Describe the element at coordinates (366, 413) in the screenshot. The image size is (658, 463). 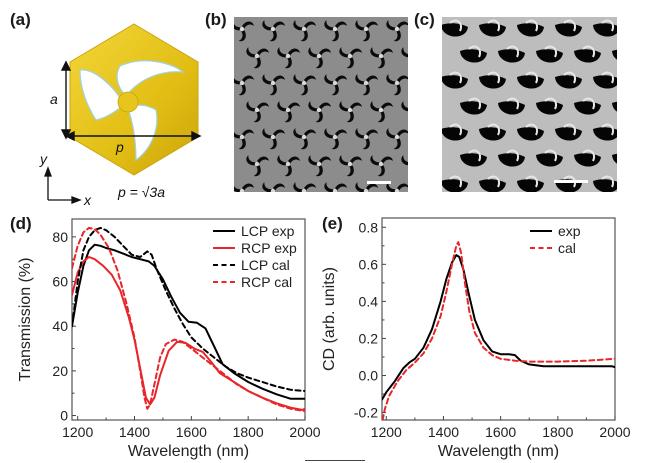
I see `y-tick-label: -0.2` at that location.